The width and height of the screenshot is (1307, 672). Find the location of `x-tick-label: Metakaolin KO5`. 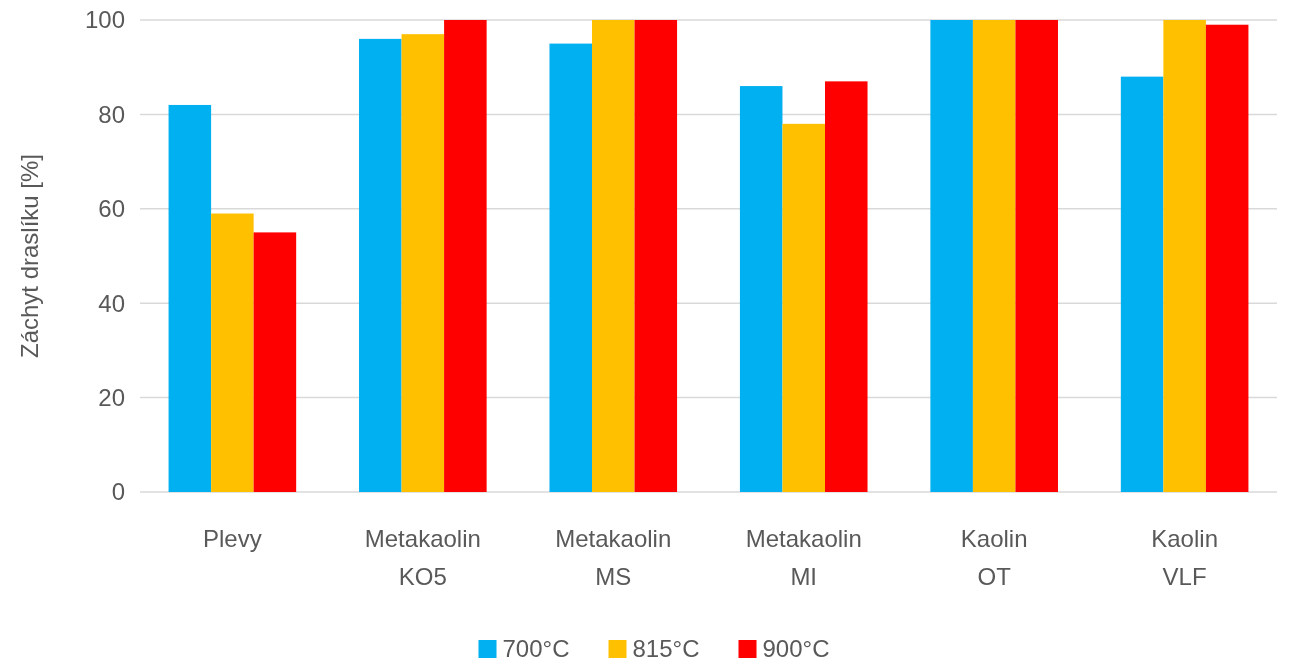

x-tick-label: Metakaolin KO5 is located at coordinates (422, 557).